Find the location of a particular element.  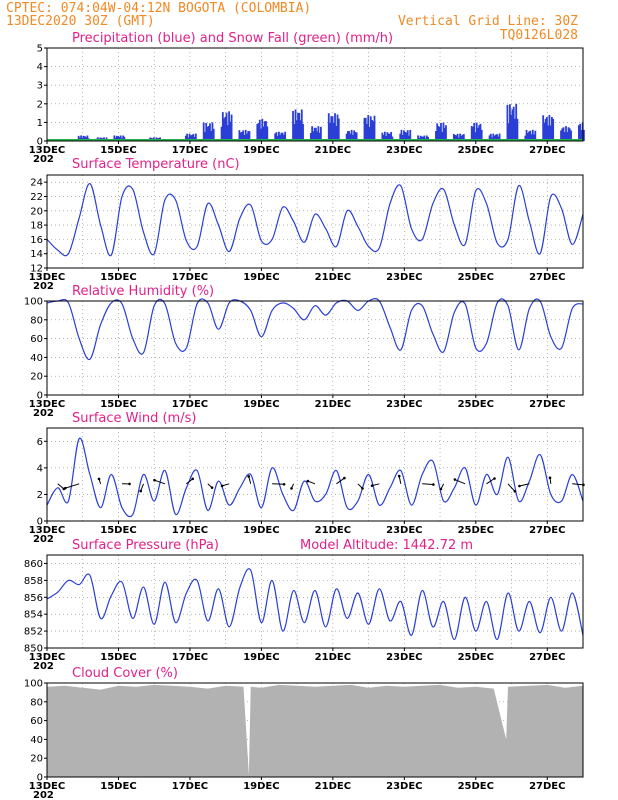

temp-xtick-label: 25DEC is located at coordinates (476, 277).